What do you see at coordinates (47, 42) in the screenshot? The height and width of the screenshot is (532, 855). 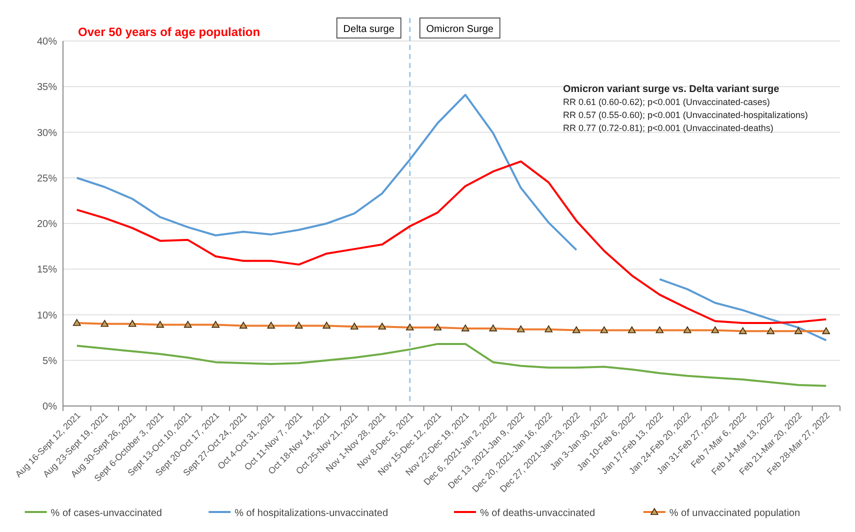 I see `y-tick-label: 40%` at bounding box center [47, 42].